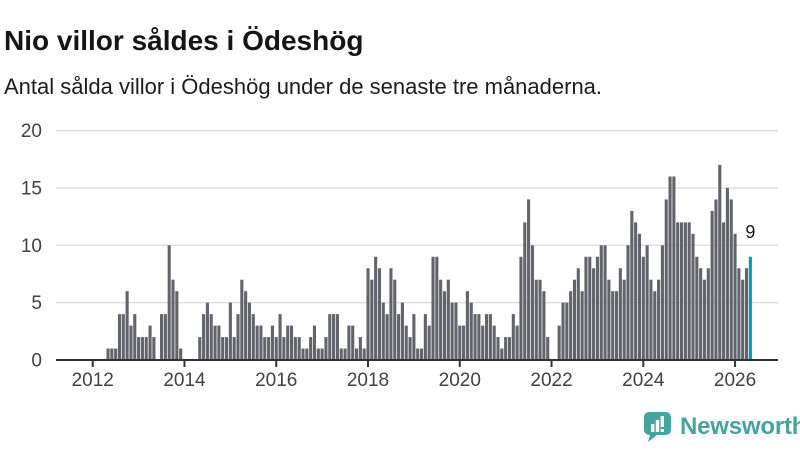 This screenshot has height=450, width=800. I want to click on x-axis-tick-label: 2026, so click(735, 380).